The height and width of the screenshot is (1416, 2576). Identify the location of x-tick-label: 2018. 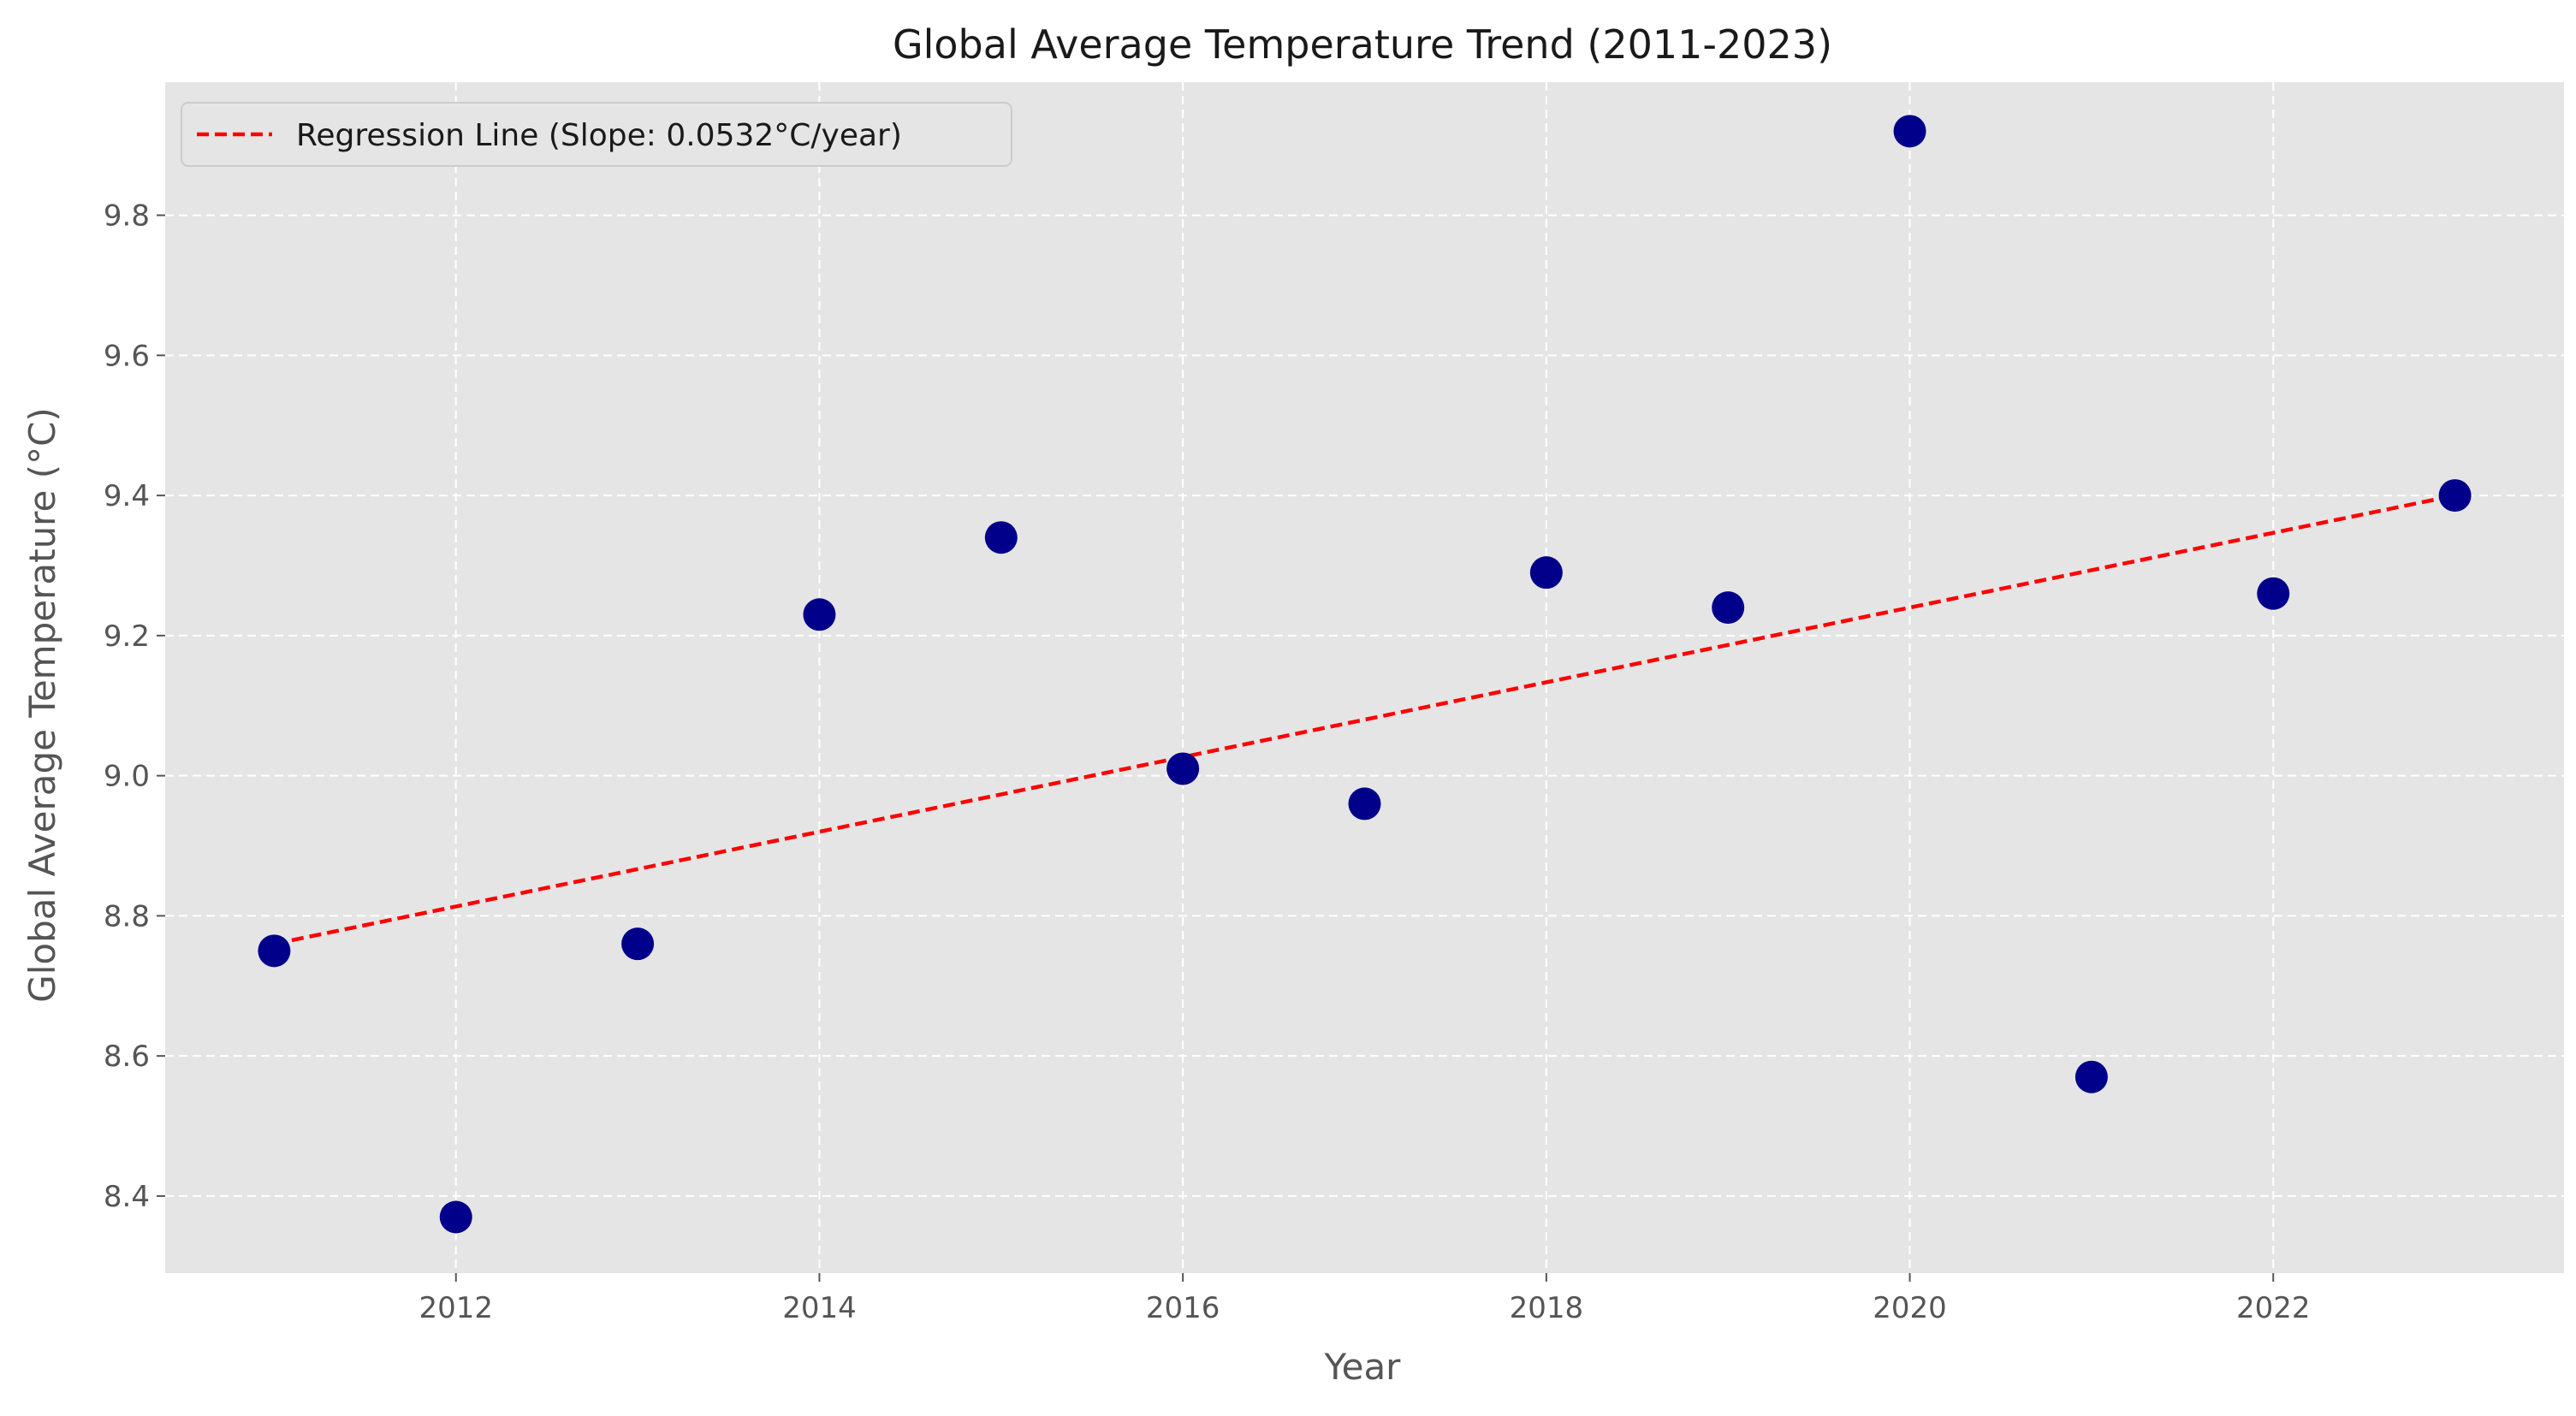
(1547, 1308).